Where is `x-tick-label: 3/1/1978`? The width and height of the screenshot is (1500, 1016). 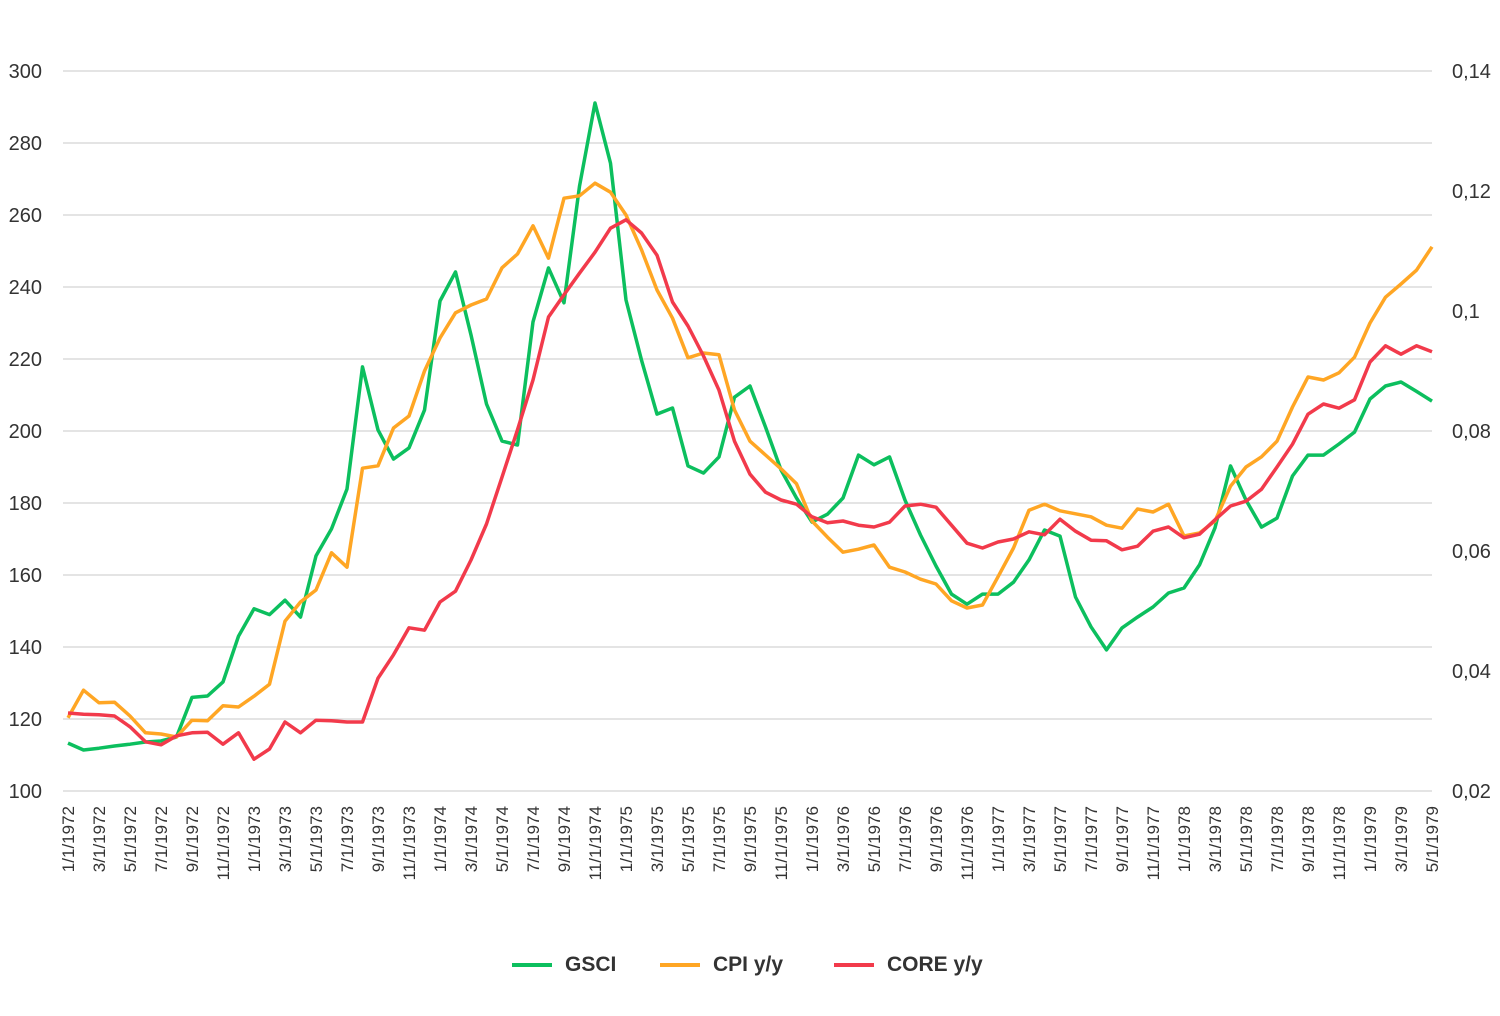
x-tick-label: 3/1/1978 is located at coordinates (1215, 839).